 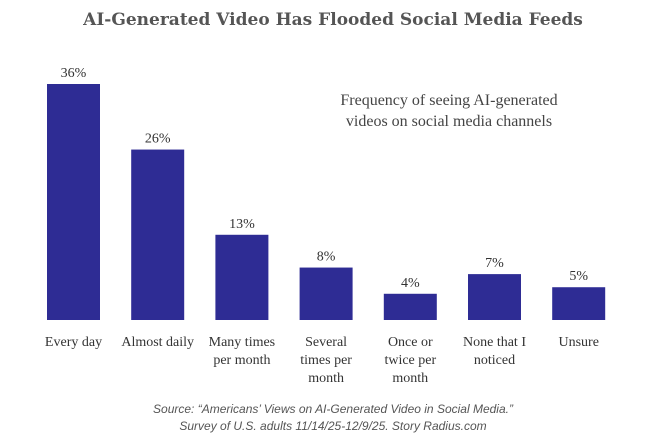 I want to click on data-label-1: 26%, so click(x=158, y=139).